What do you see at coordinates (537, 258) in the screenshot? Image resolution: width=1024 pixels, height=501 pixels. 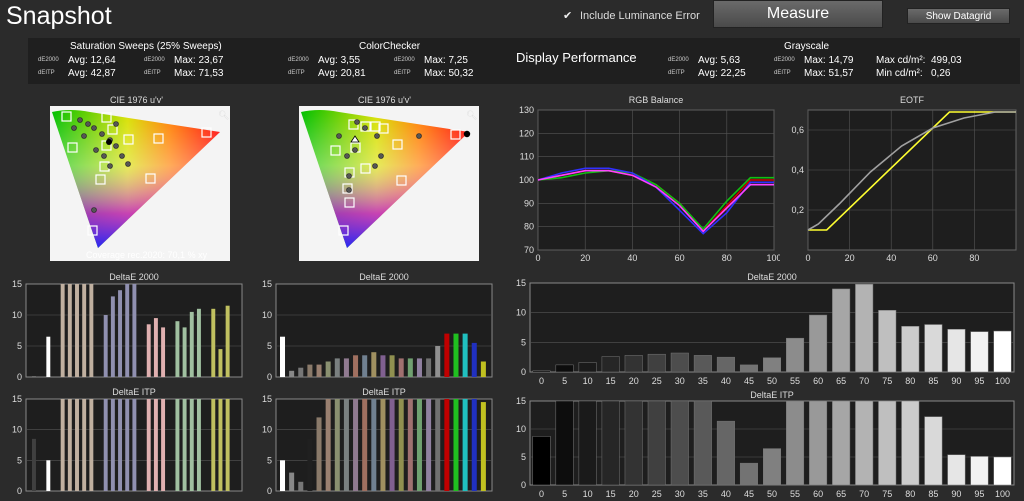 I see `x-tick-label: 0` at bounding box center [537, 258].